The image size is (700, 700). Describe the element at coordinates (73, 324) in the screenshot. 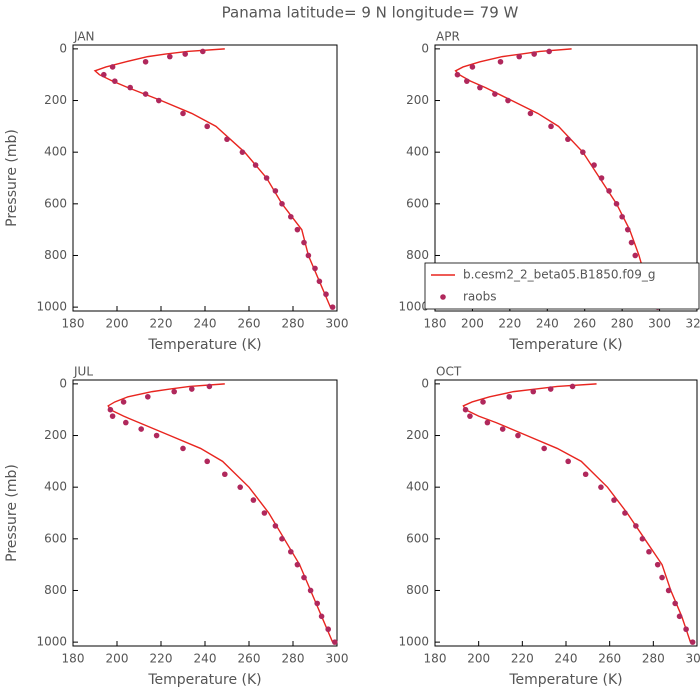

I see `x-tick-label: 180` at that location.